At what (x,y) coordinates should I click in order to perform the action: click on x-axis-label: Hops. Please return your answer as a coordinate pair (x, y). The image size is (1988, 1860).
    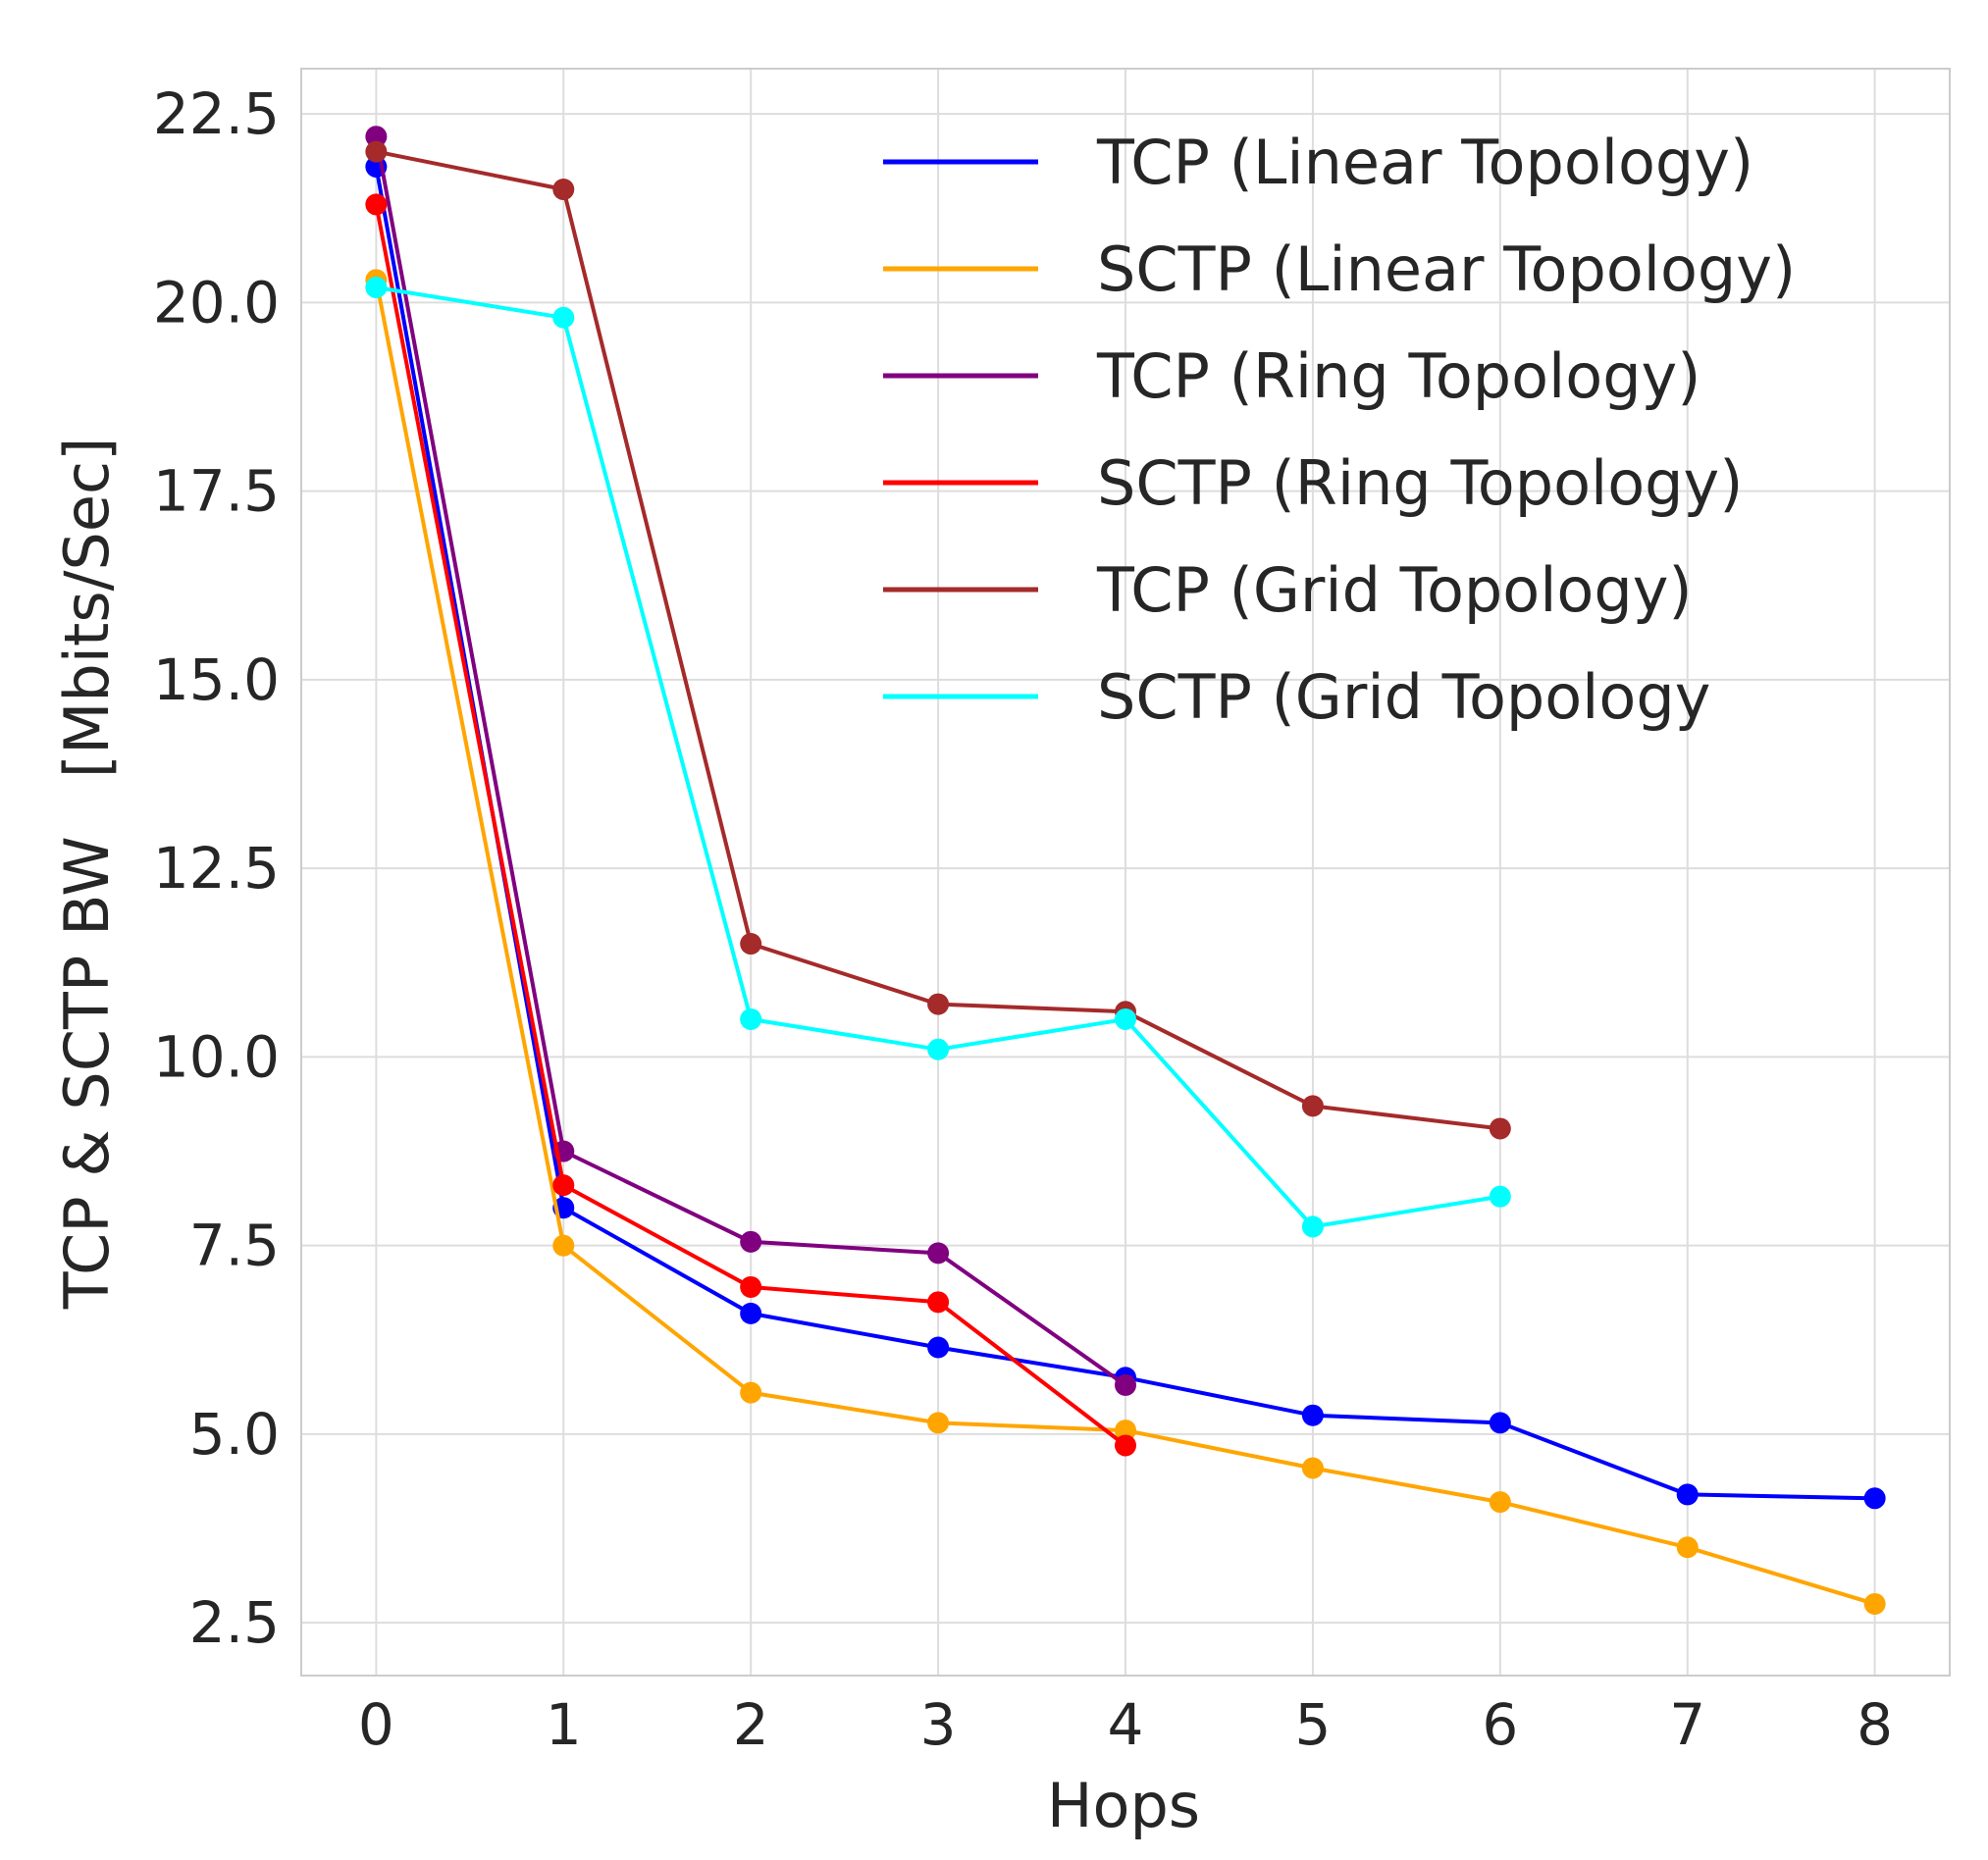
    Looking at the image, I should click on (1123, 1805).